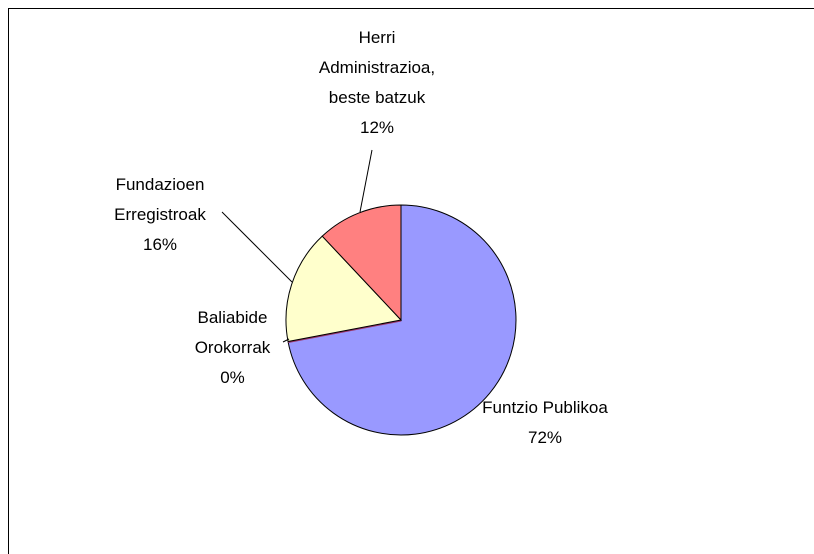  Describe the element at coordinates (545, 423) in the screenshot. I see `data-label: Funtzio Publikoa 72%` at that location.